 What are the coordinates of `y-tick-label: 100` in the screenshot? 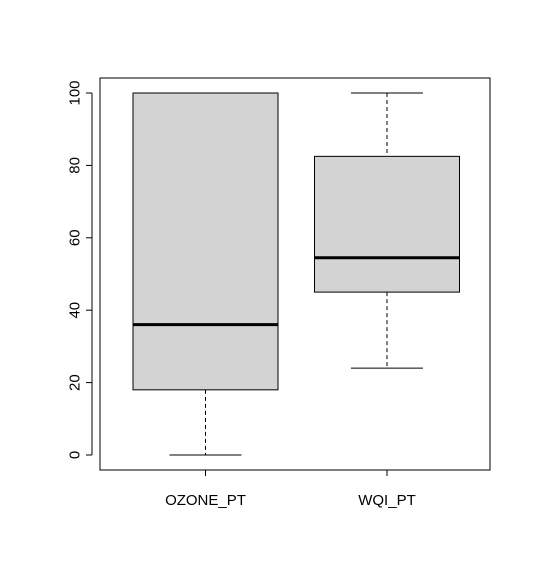 It's located at (75, 92).